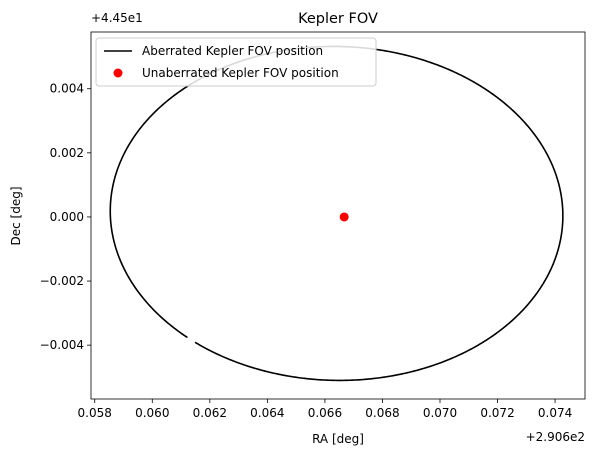 The height and width of the screenshot is (455, 596). Describe the element at coordinates (210, 413) in the screenshot. I see `x-tick-label: 0.062` at that location.